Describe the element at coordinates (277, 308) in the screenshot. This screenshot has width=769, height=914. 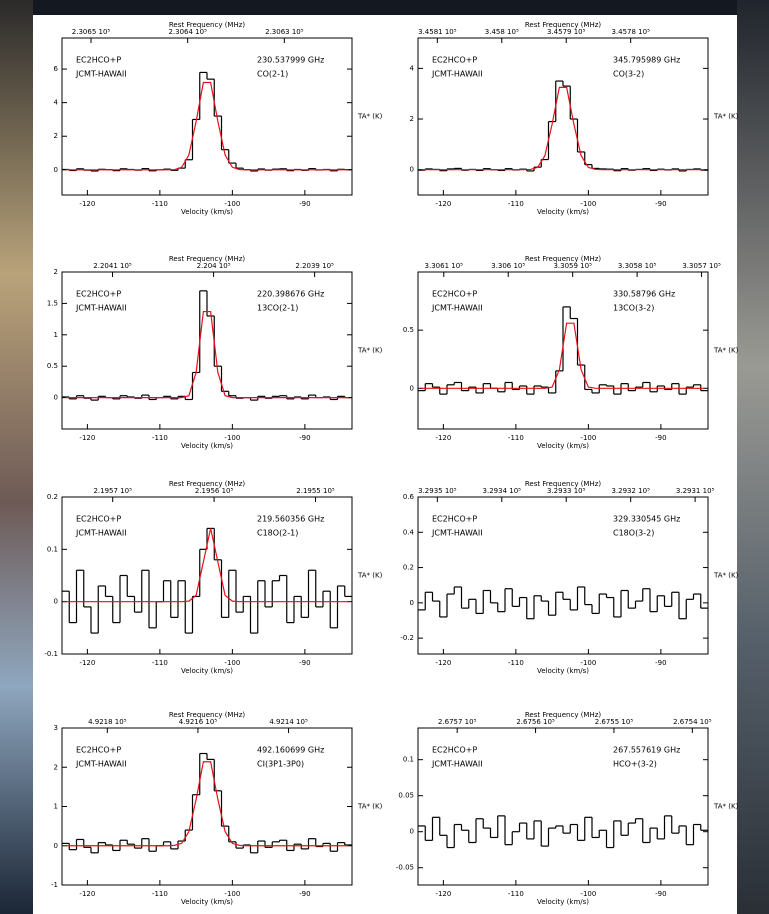
I see `line-label: 13CO(2-1)` at that location.